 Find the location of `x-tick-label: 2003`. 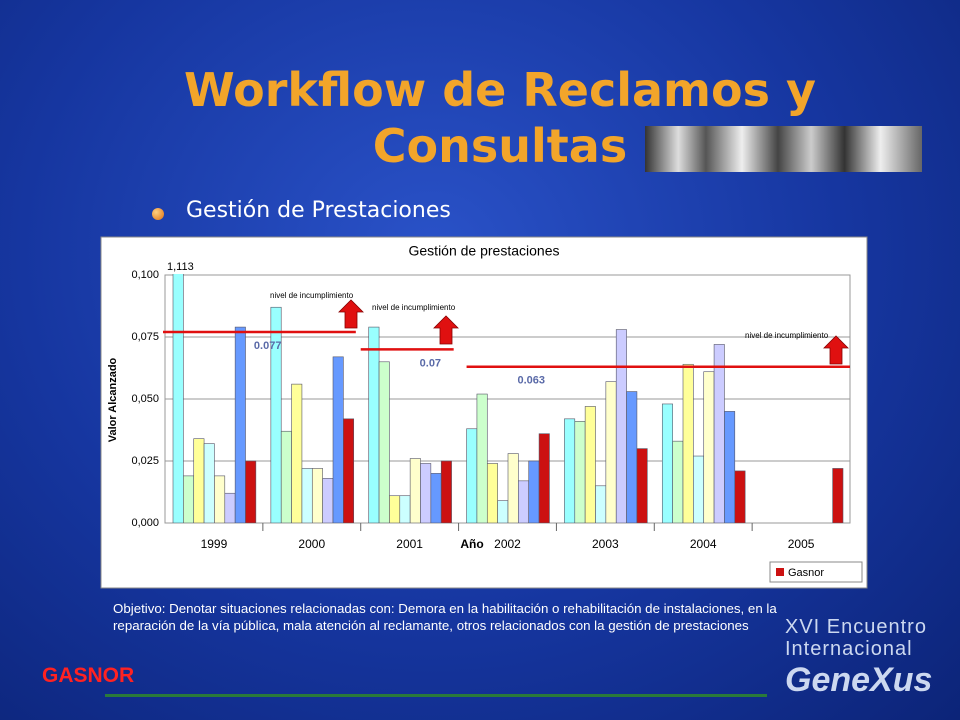

x-tick-label: 2003 is located at coordinates (605, 544).